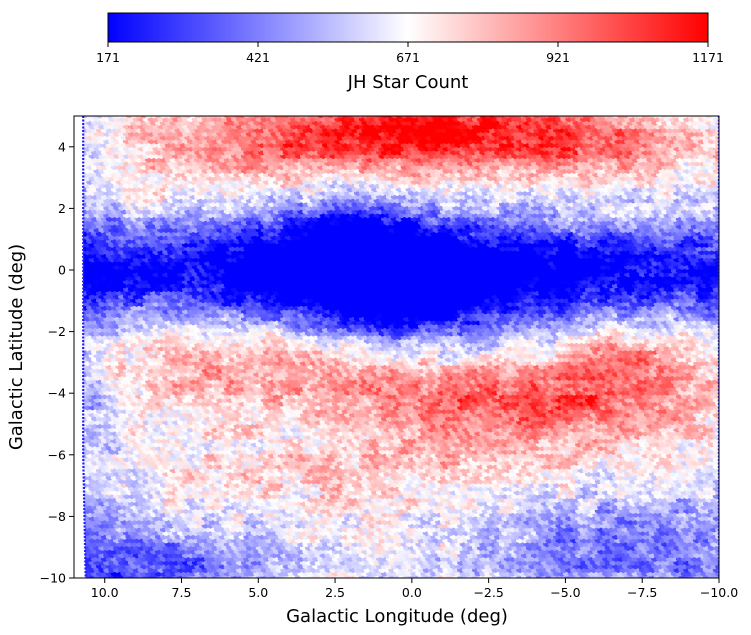 This screenshot has height=635, width=751. What do you see at coordinates (708, 57) in the screenshot?
I see `colorbar-tick-label: 1171` at bounding box center [708, 57].